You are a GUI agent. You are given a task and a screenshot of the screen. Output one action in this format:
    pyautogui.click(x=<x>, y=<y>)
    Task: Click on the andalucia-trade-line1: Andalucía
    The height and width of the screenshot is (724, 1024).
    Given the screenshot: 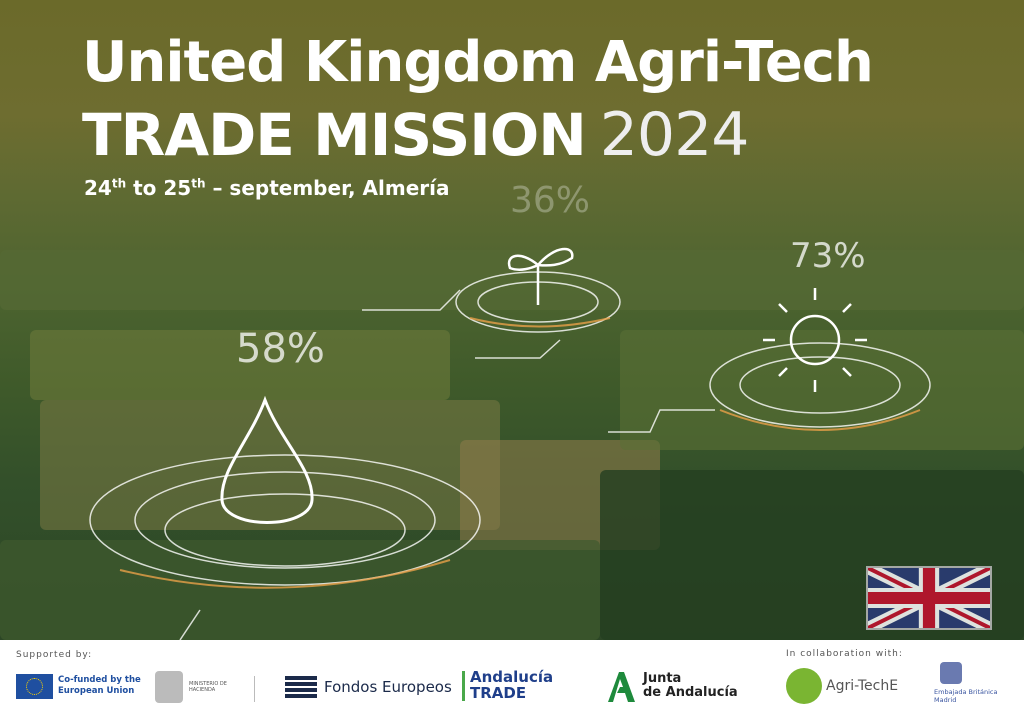 What is the action you would take?
    pyautogui.click(x=512, y=677)
    